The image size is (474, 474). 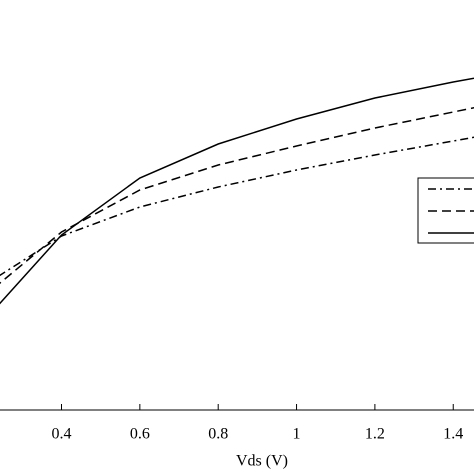 I want to click on x-tick-label: 0.8, so click(x=218, y=434).